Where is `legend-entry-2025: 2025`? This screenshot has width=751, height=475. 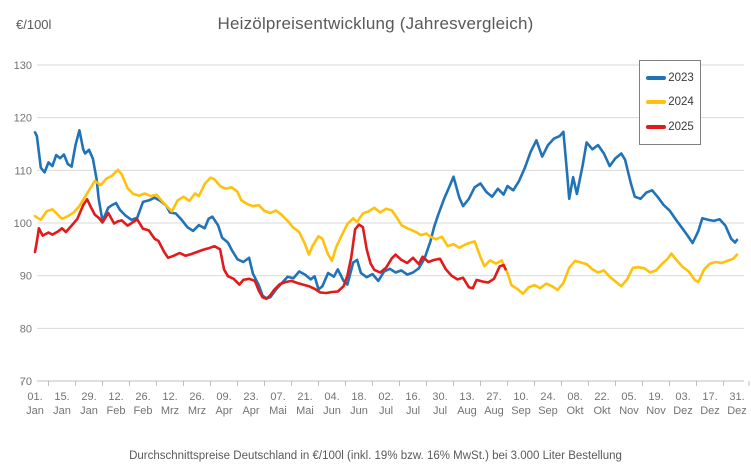 legend-entry-2025: 2025 is located at coordinates (670, 127).